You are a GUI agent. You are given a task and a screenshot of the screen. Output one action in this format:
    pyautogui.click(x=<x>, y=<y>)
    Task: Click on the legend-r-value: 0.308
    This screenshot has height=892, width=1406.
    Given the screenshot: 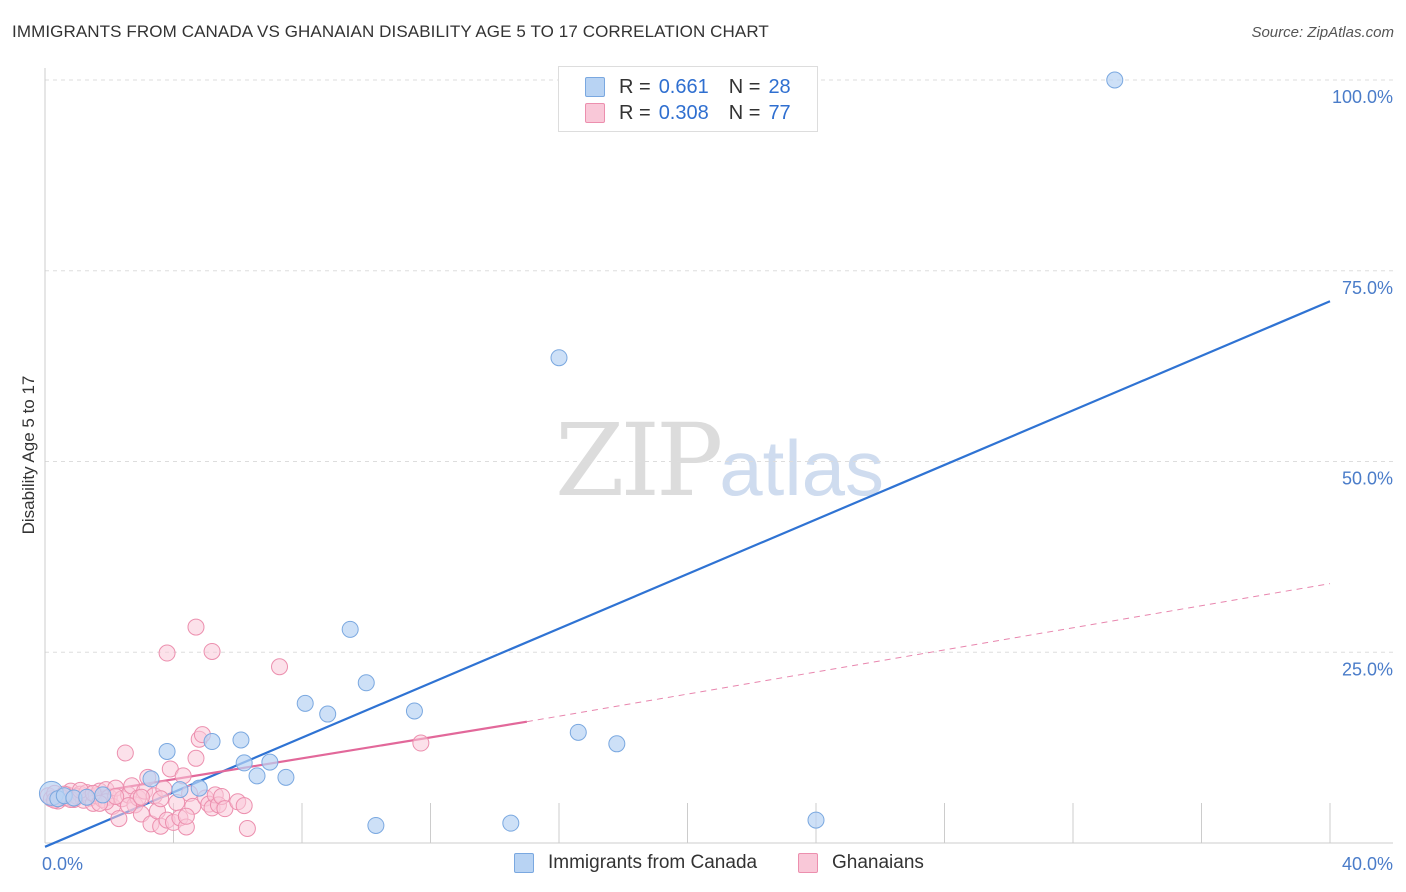 What is the action you would take?
    pyautogui.click(x=683, y=112)
    